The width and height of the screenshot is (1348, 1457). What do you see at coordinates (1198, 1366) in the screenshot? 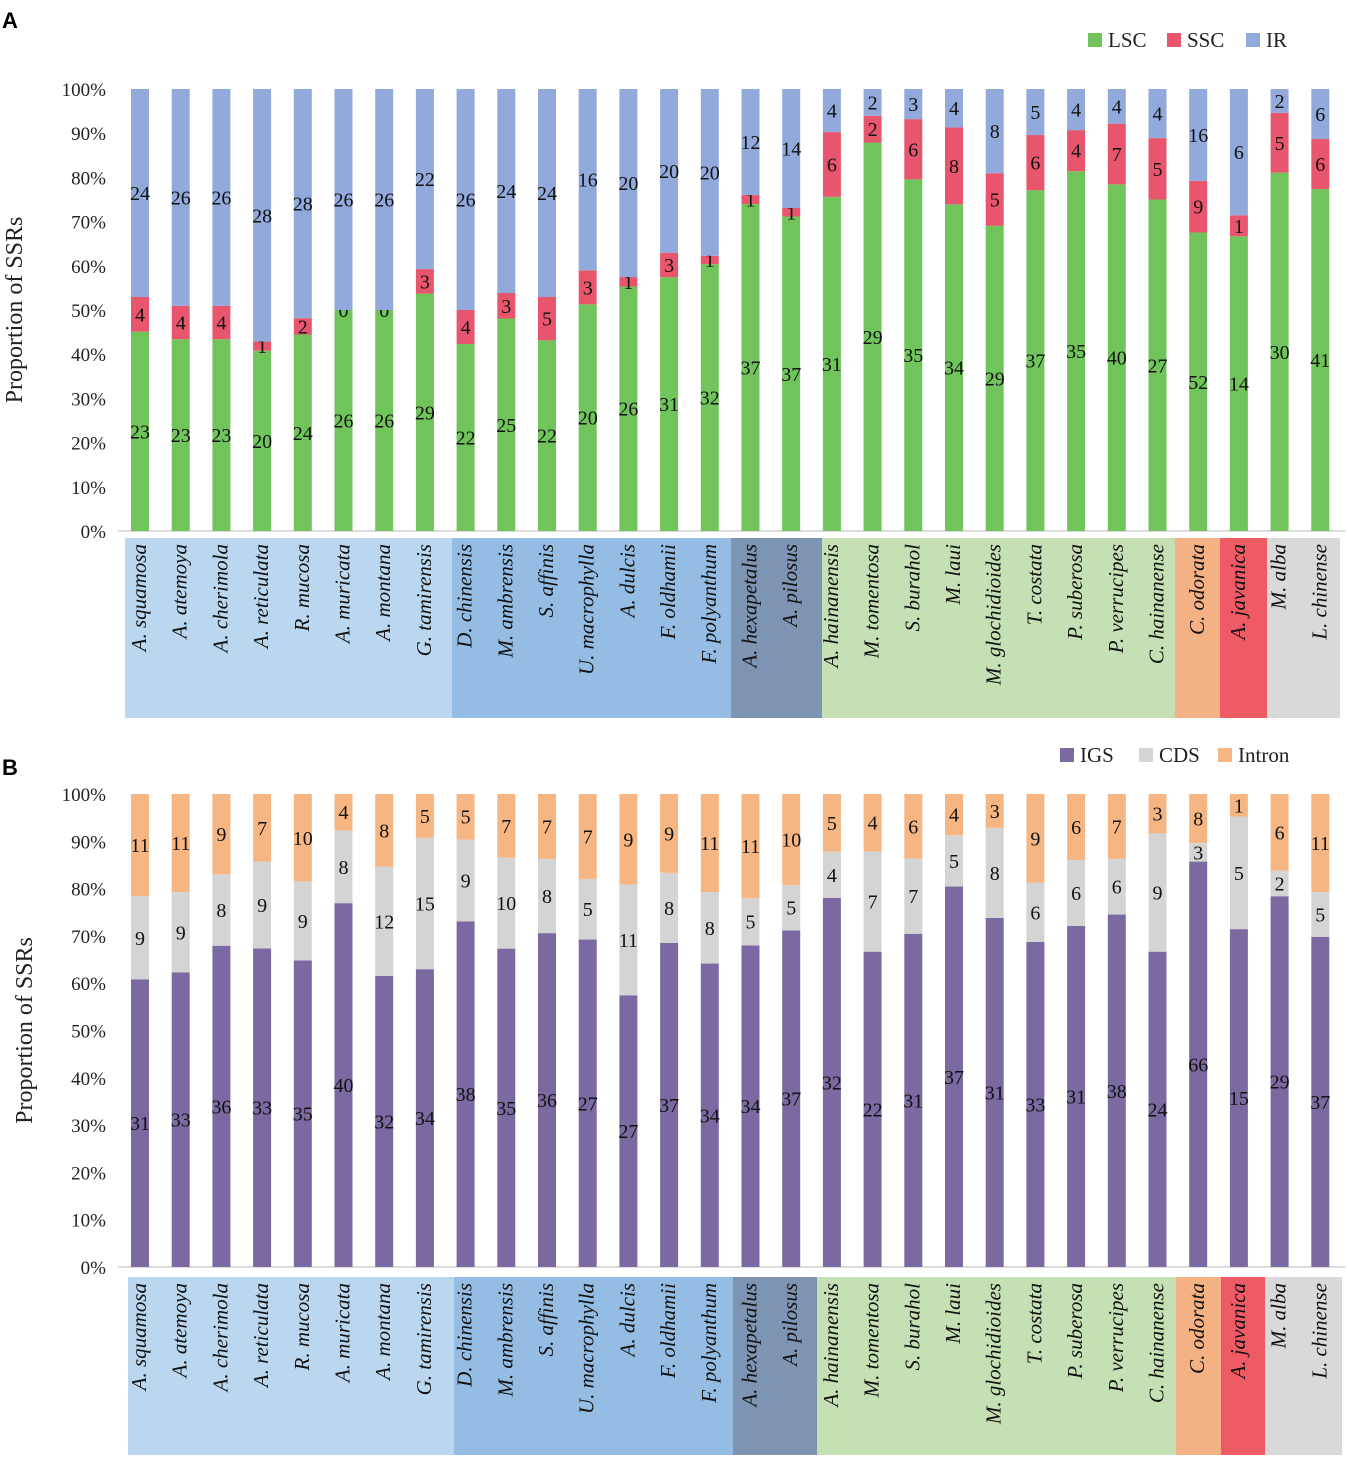
I see `group-strip-b` at bounding box center [1198, 1366].